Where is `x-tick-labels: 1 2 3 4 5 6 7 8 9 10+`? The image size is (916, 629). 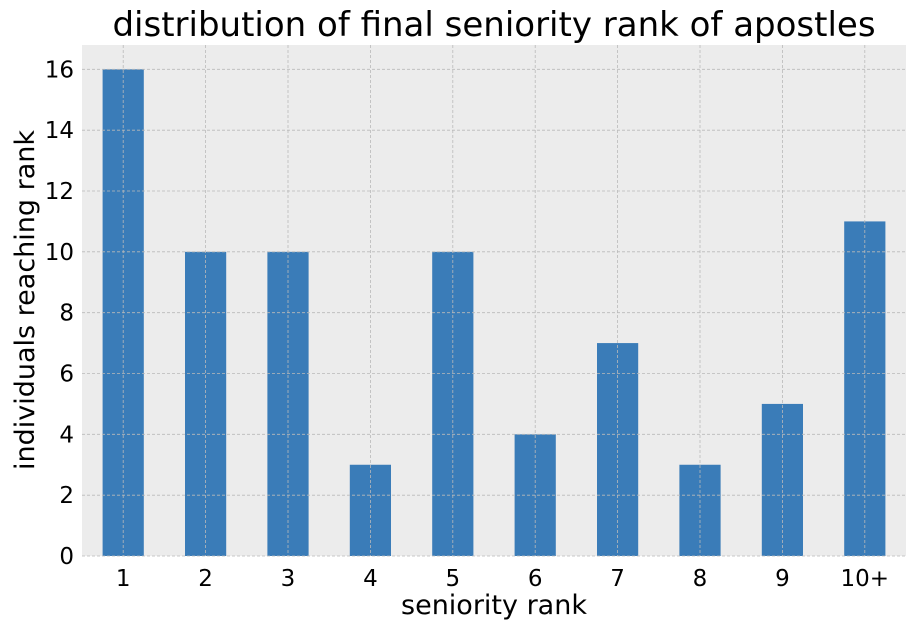
x-tick-labels: 1 2 3 4 5 6 7 8 9 10+ is located at coordinates (502, 579).